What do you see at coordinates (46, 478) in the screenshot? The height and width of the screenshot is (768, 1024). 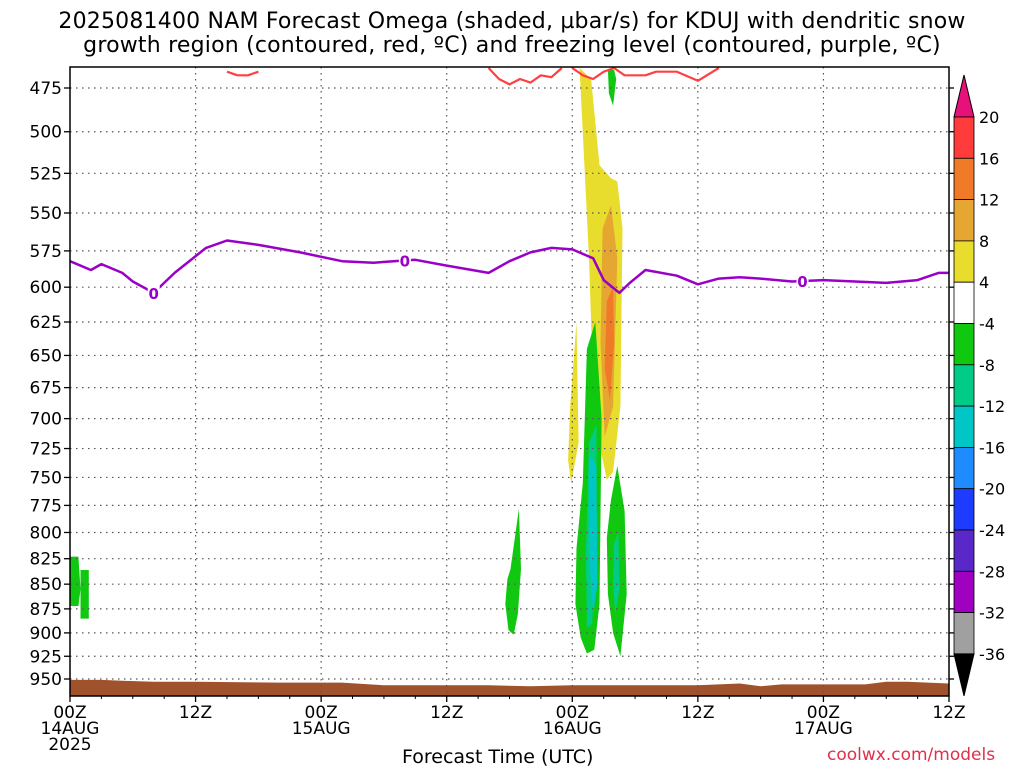 I see `y-tick-label: 750` at bounding box center [46, 478].